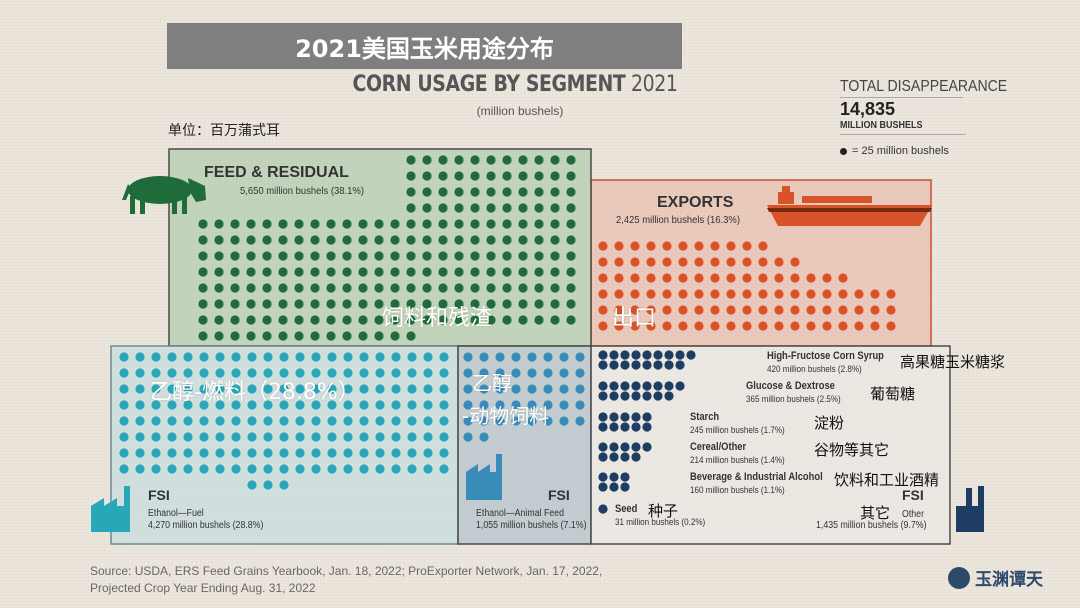 This screenshot has height=608, width=1080. I want to click on english-title-year: 2021, so click(654, 84).